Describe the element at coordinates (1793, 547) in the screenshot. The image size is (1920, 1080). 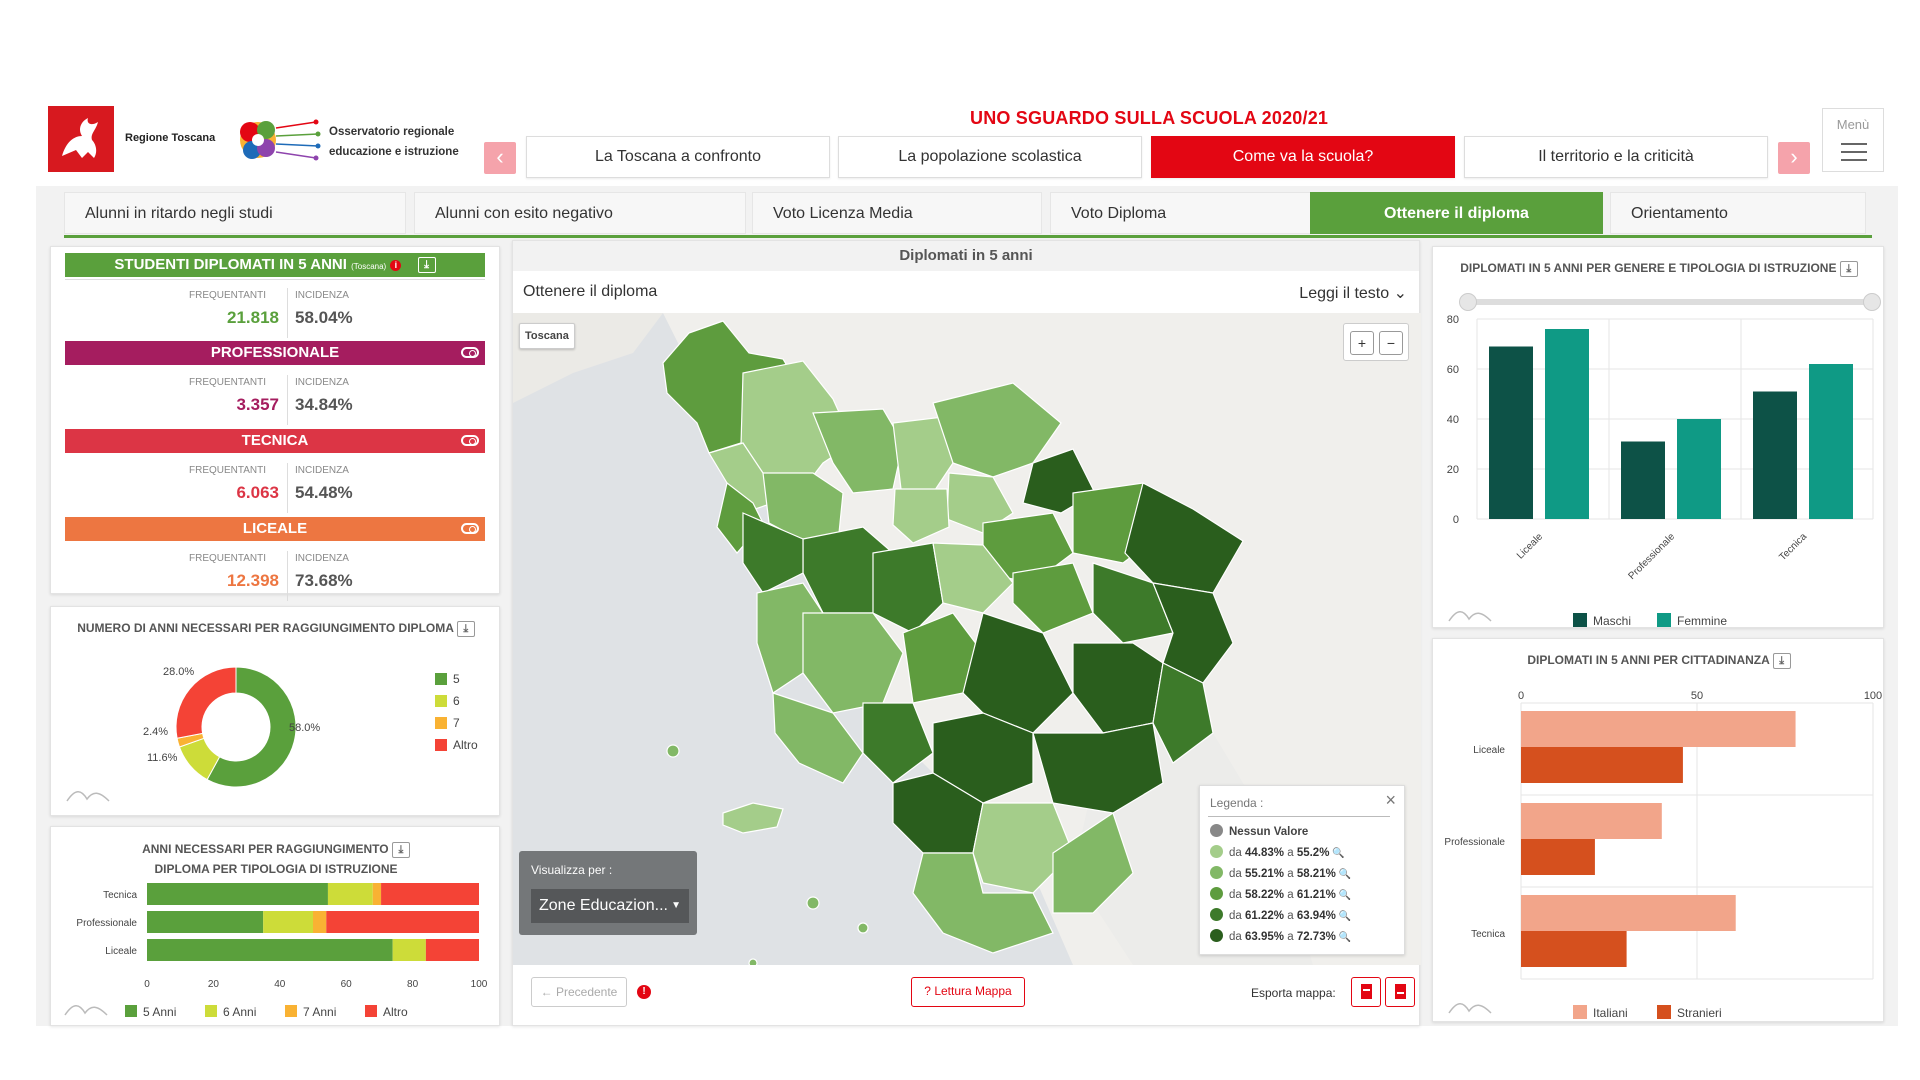
I see `x-tick-label: Tecnica` at that location.